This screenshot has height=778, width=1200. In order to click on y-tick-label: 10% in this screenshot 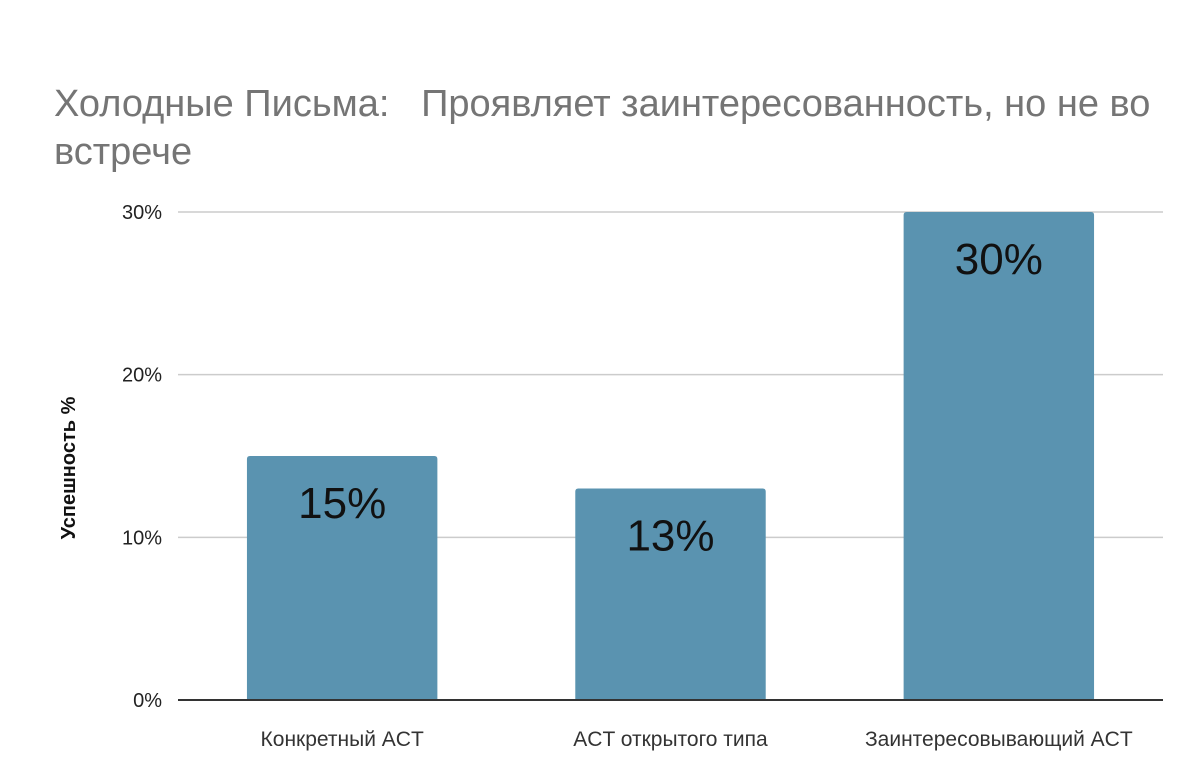, I will do `click(142, 538)`.